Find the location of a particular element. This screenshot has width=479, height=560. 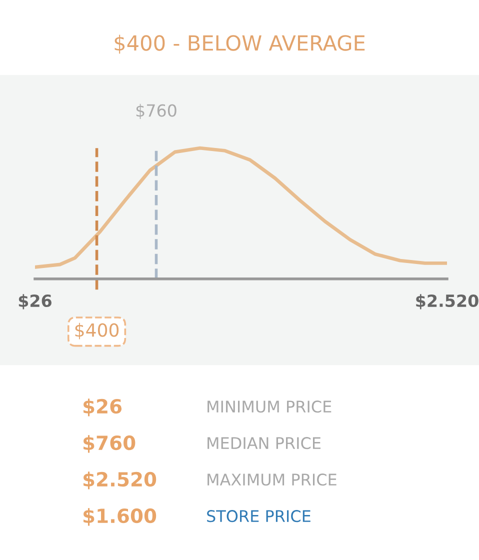

text: MINIMUM PRICE is located at coordinates (270, 406).